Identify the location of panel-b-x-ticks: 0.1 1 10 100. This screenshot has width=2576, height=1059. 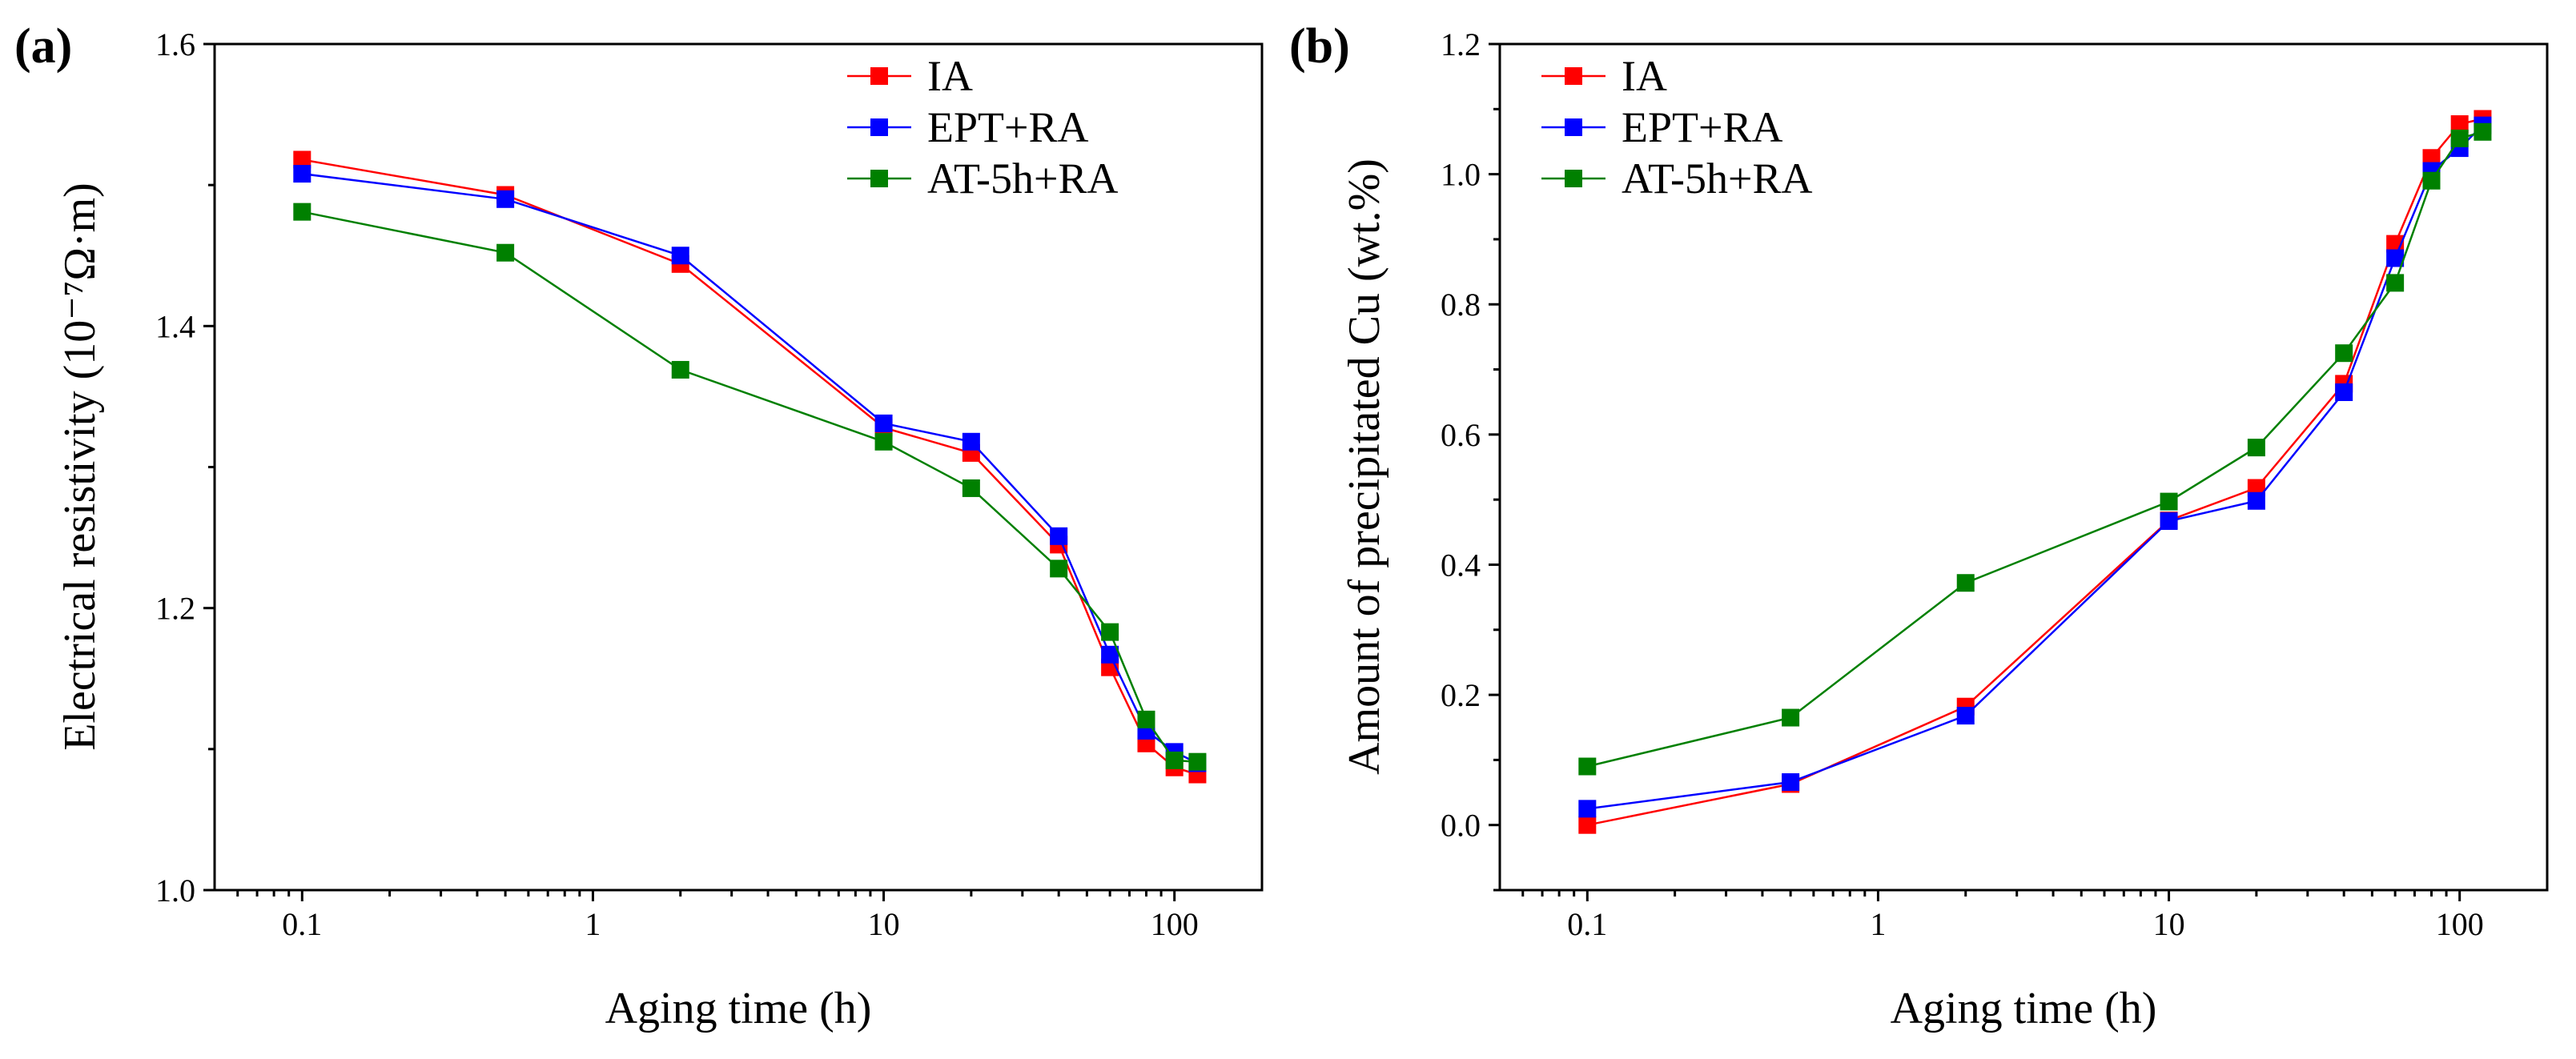
(2002, 916).